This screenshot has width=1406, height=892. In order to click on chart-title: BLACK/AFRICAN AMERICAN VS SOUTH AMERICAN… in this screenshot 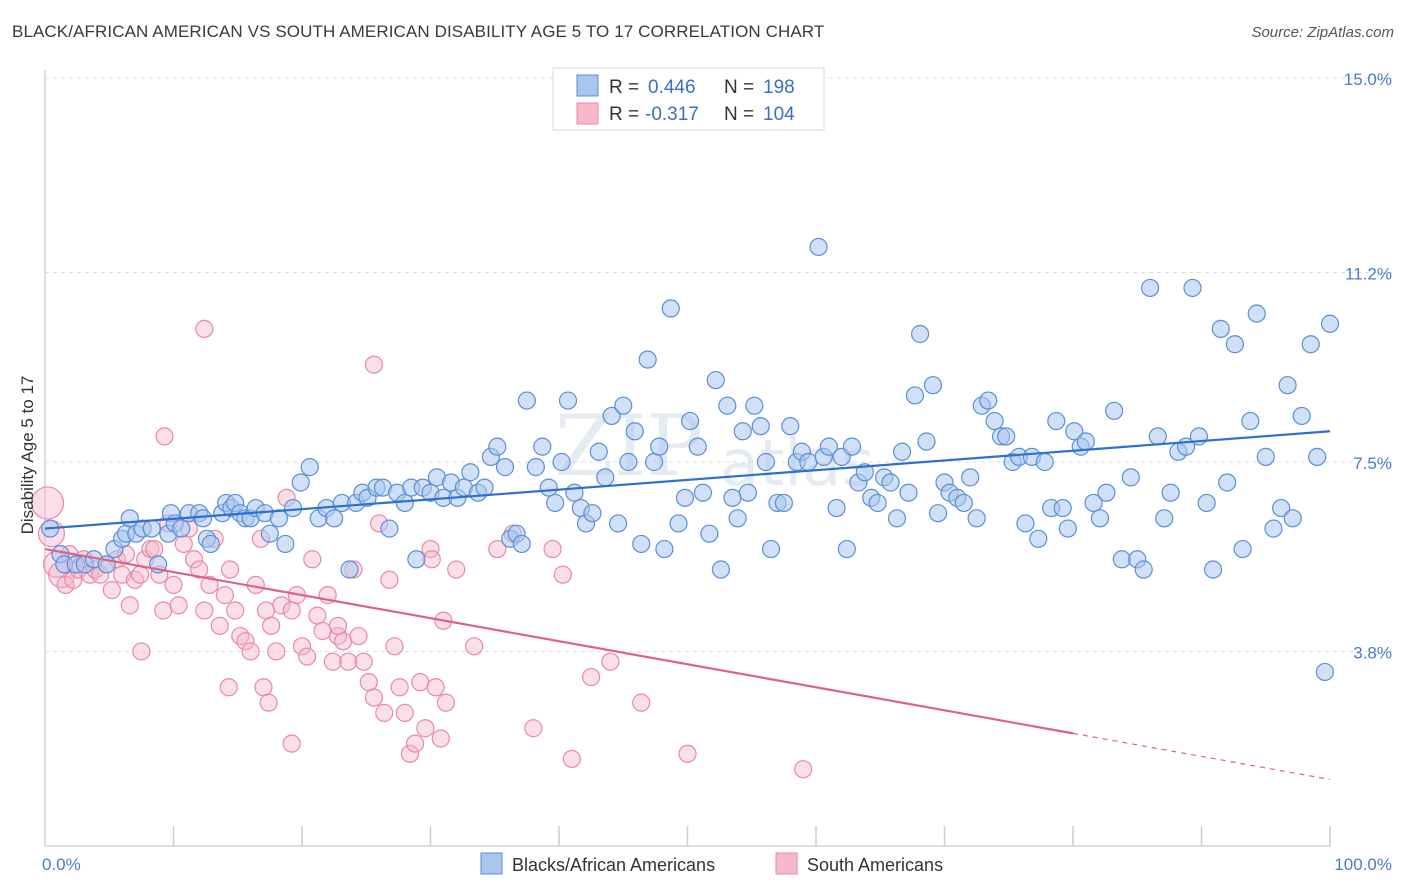, I will do `click(418, 31)`.